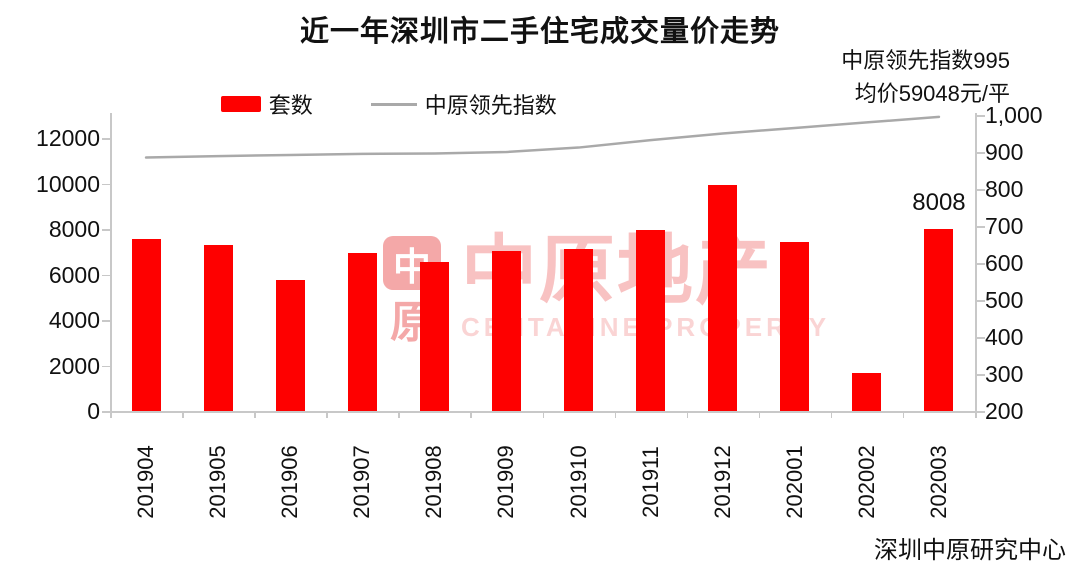  What do you see at coordinates (68, 138) in the screenshot?
I see `left-axis-tick-label: 12000` at bounding box center [68, 138].